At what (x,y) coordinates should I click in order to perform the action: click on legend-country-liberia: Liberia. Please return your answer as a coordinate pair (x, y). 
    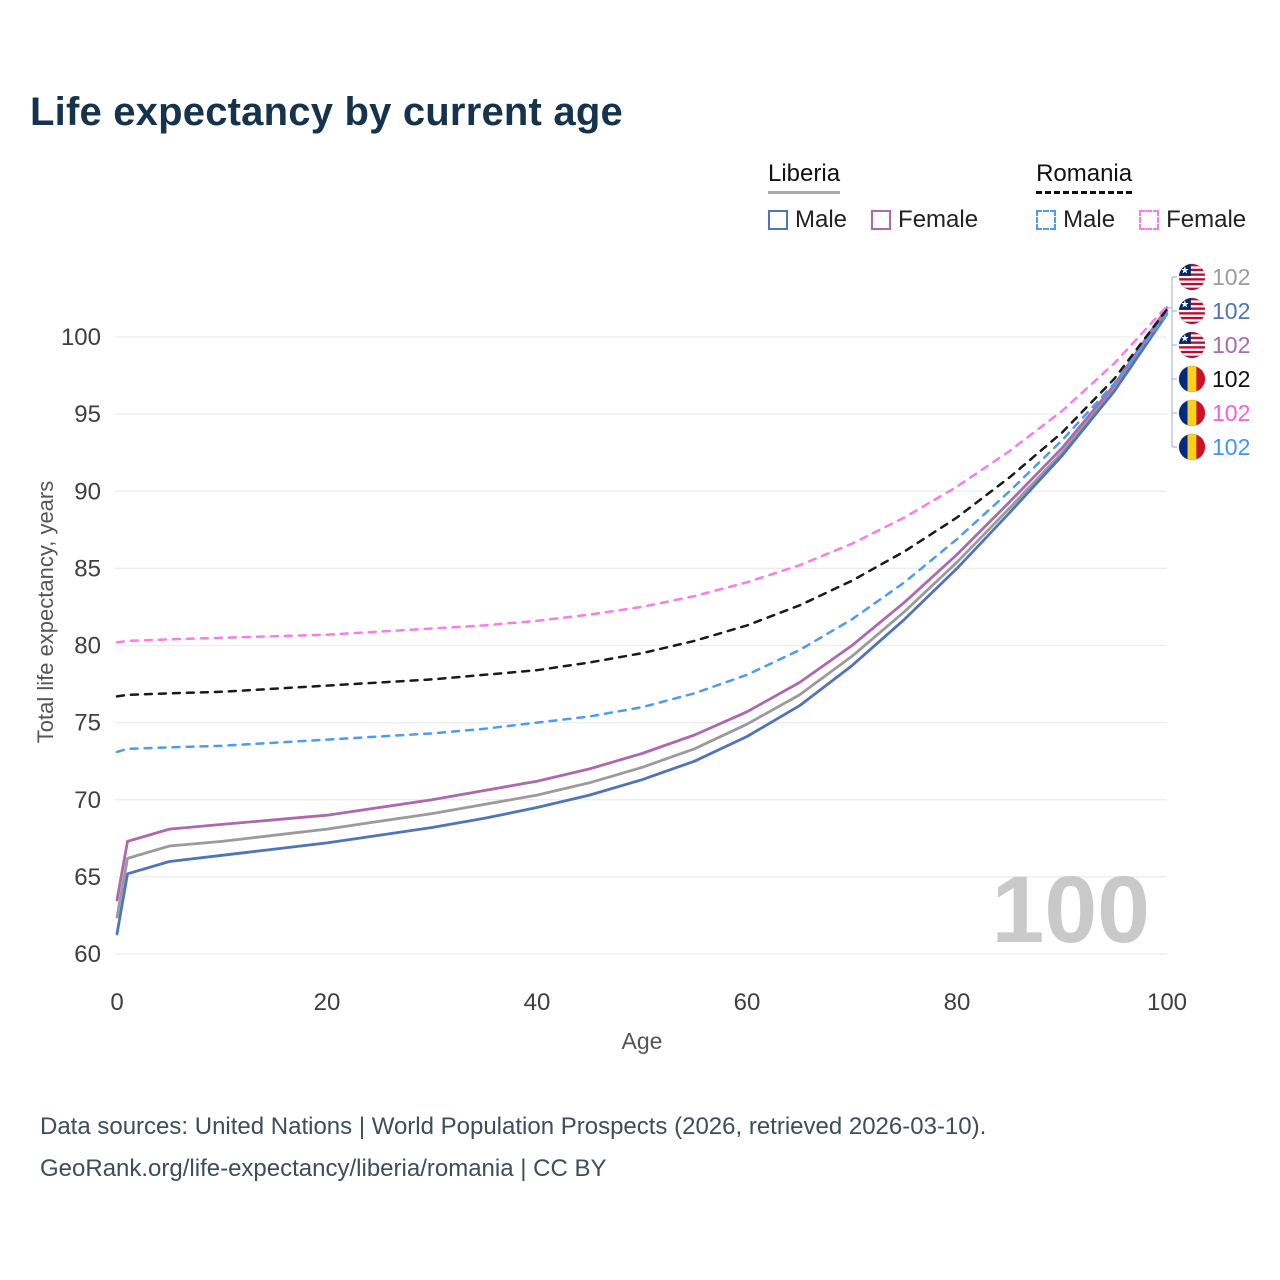
    Looking at the image, I should click on (804, 177).